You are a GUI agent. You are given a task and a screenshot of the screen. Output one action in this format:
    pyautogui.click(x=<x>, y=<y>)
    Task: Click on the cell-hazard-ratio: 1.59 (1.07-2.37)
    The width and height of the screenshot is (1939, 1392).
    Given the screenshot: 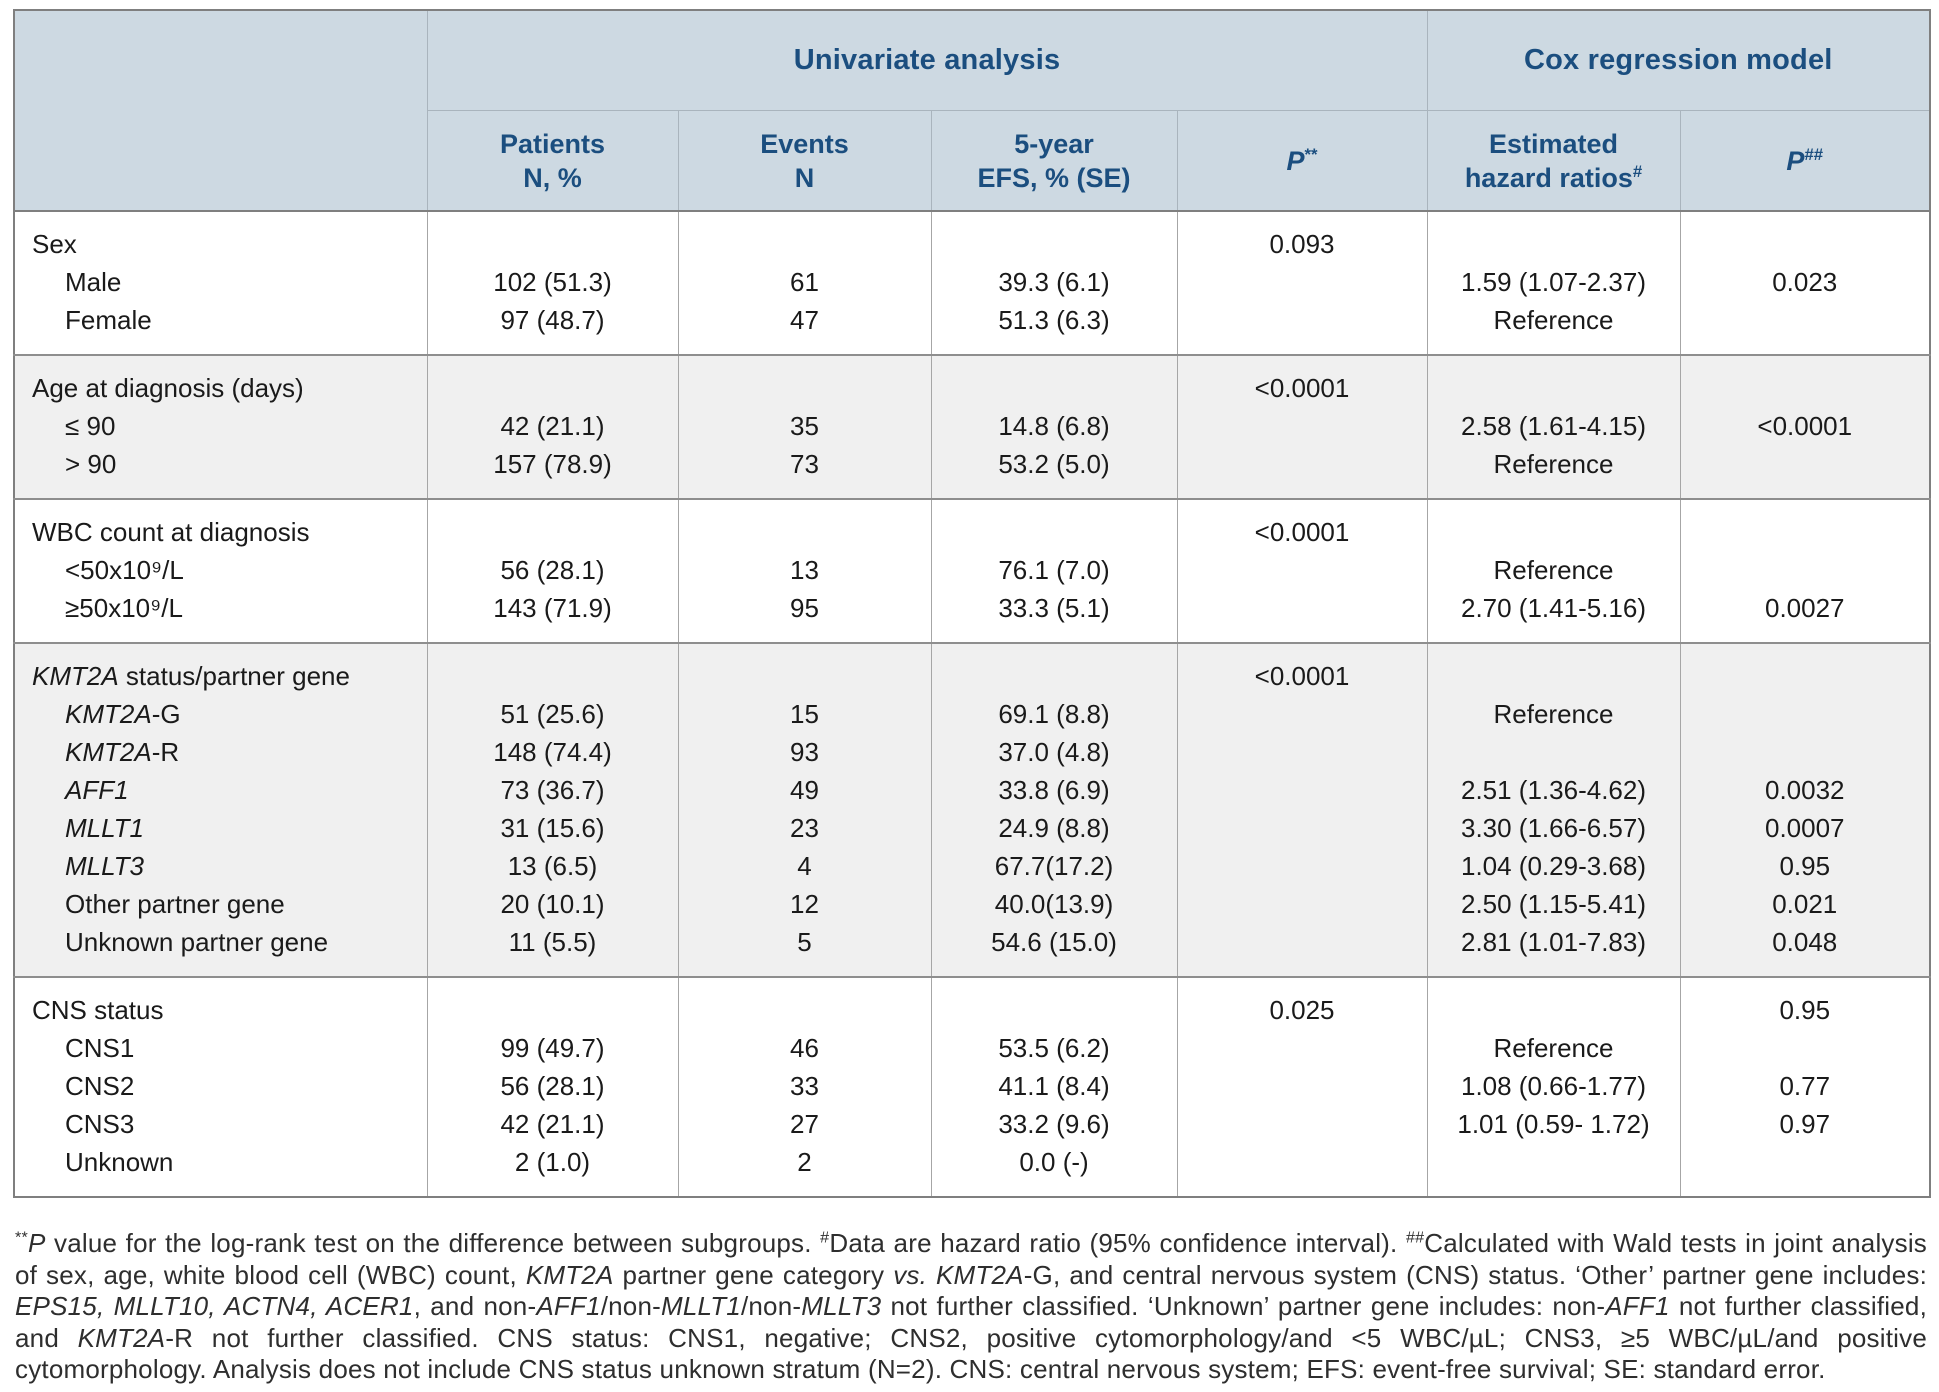 What is the action you would take?
    pyautogui.click(x=1553, y=282)
    